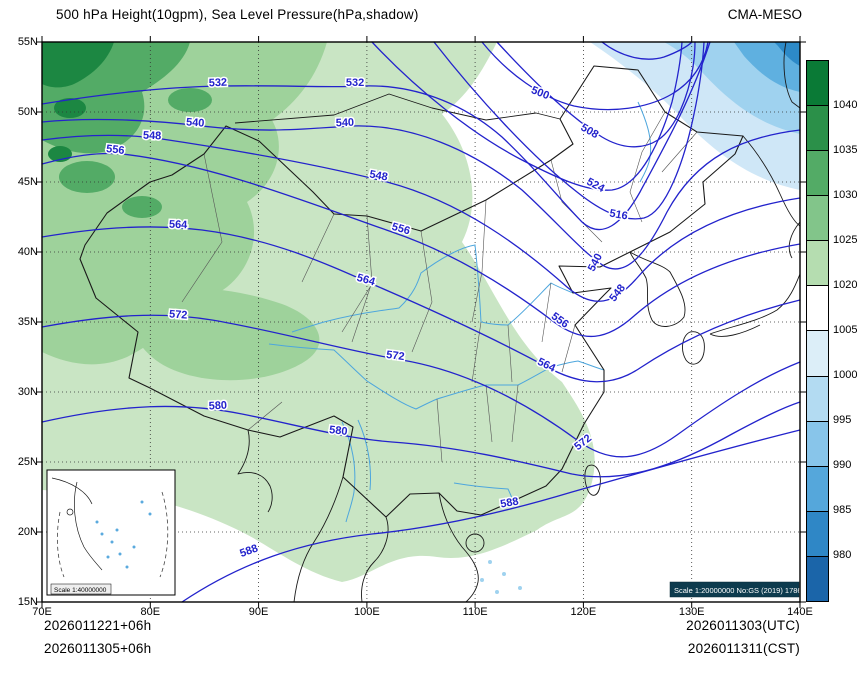 This screenshot has height=676, width=860. I want to click on inset-islands, so click(123, 534).